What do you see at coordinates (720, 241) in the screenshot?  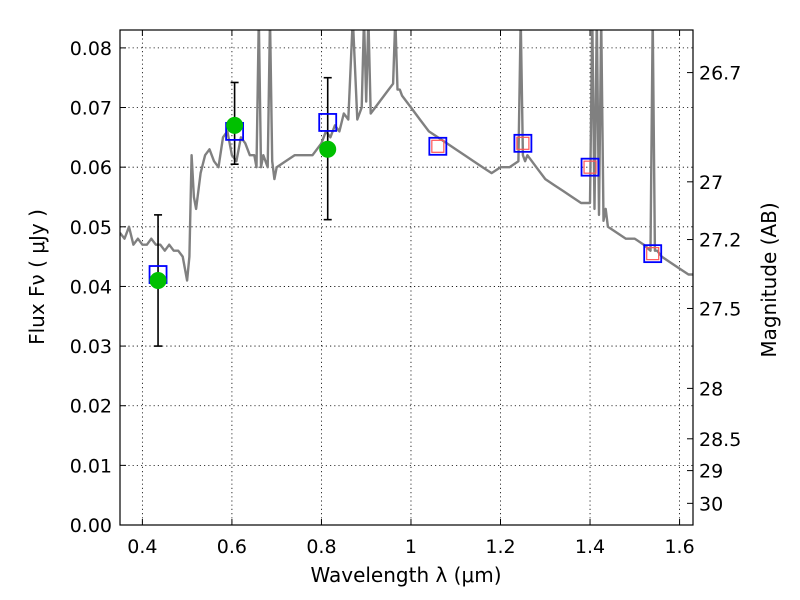 I see `y2-tick-label: 27.2` at bounding box center [720, 241].